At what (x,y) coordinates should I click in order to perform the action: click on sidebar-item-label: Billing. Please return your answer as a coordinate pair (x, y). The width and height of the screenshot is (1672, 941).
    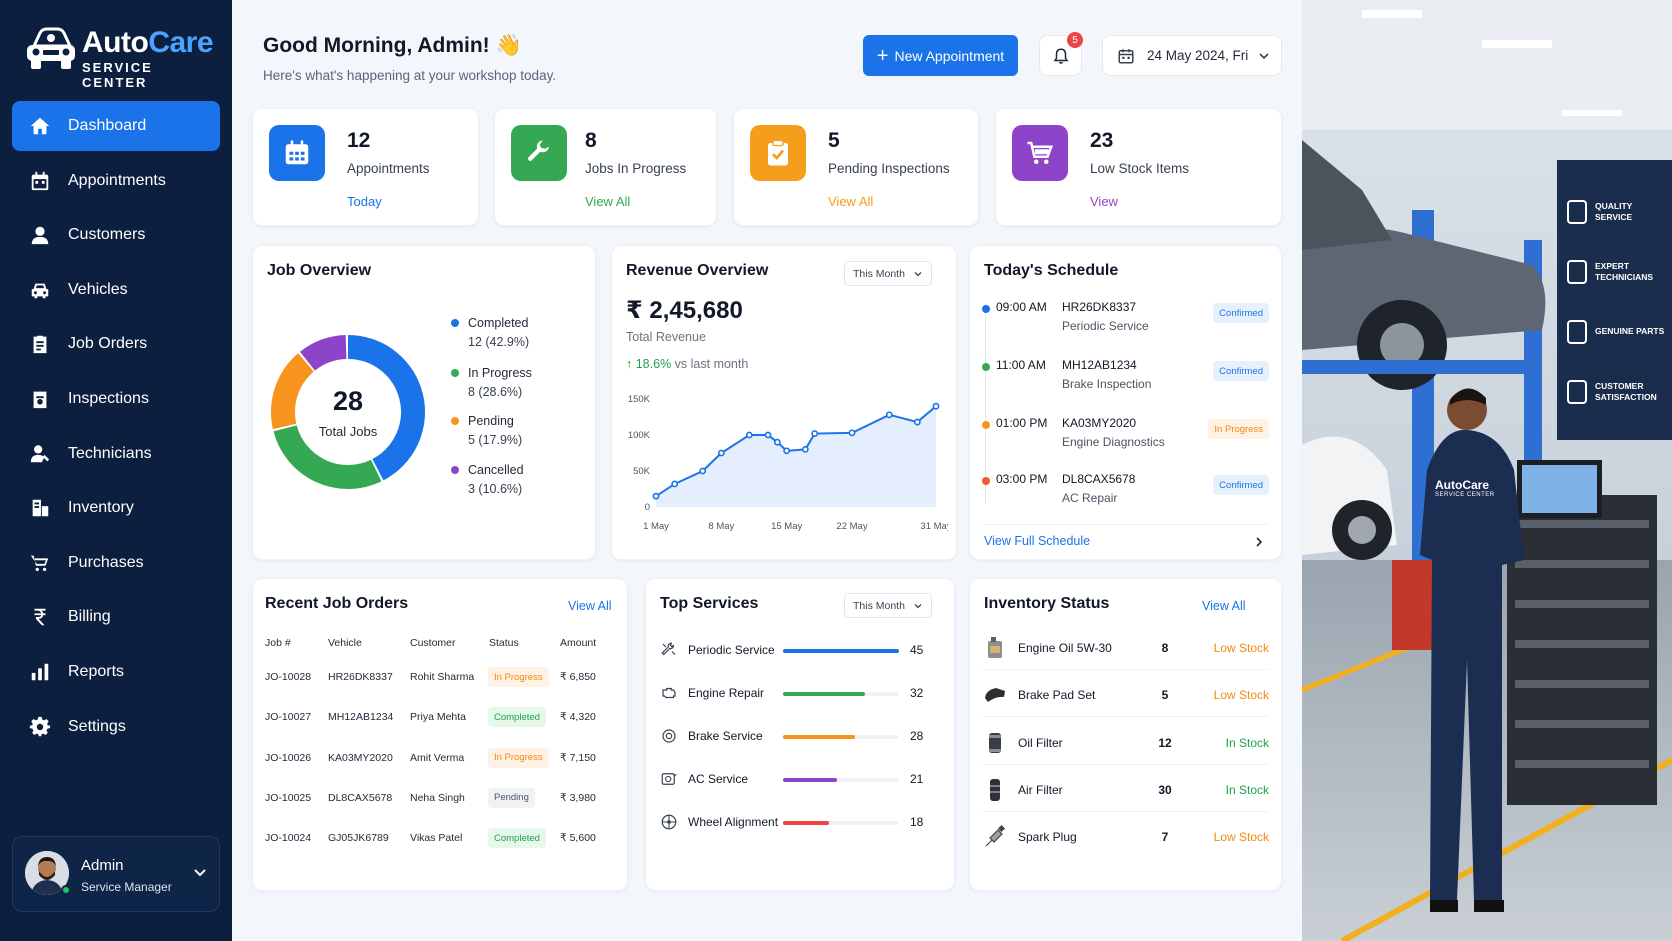
    Looking at the image, I should click on (89, 617).